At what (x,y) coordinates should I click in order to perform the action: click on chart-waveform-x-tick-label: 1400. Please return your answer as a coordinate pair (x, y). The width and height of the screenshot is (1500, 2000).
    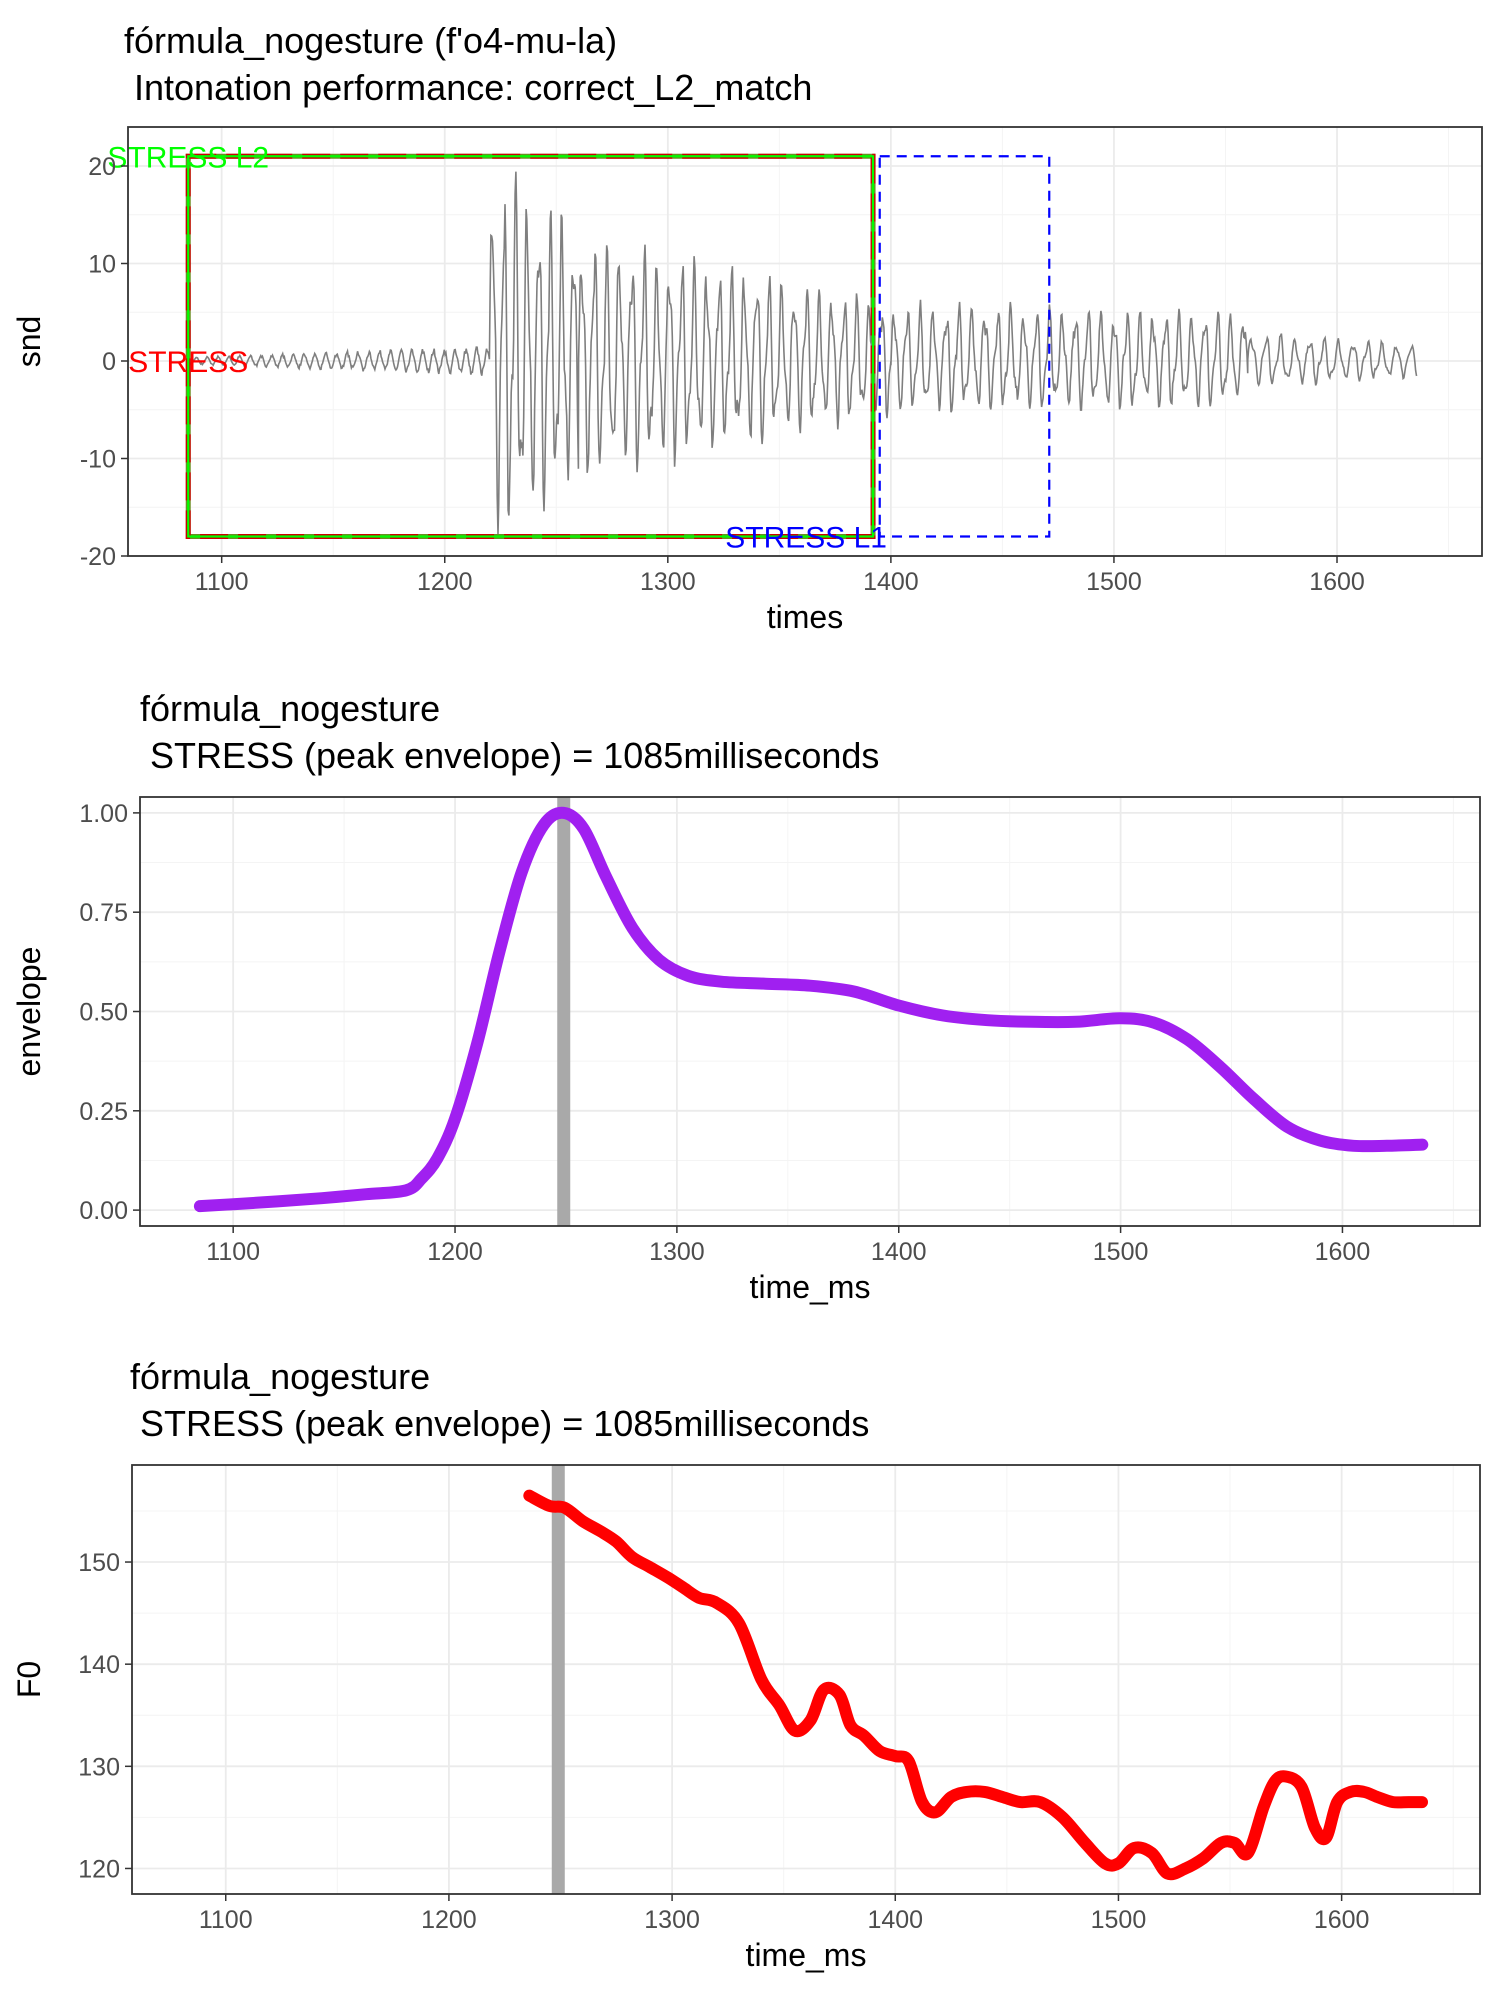
    Looking at the image, I should click on (891, 582).